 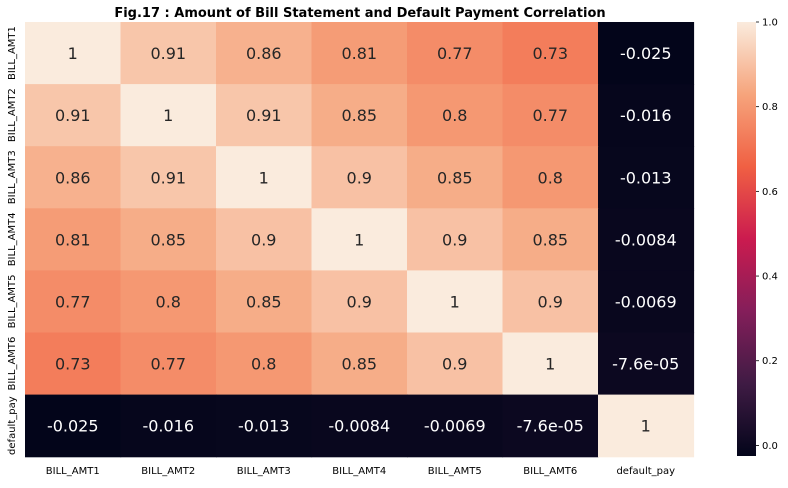 I want to click on colorbar-tick-label: 0.8, so click(x=770, y=107).